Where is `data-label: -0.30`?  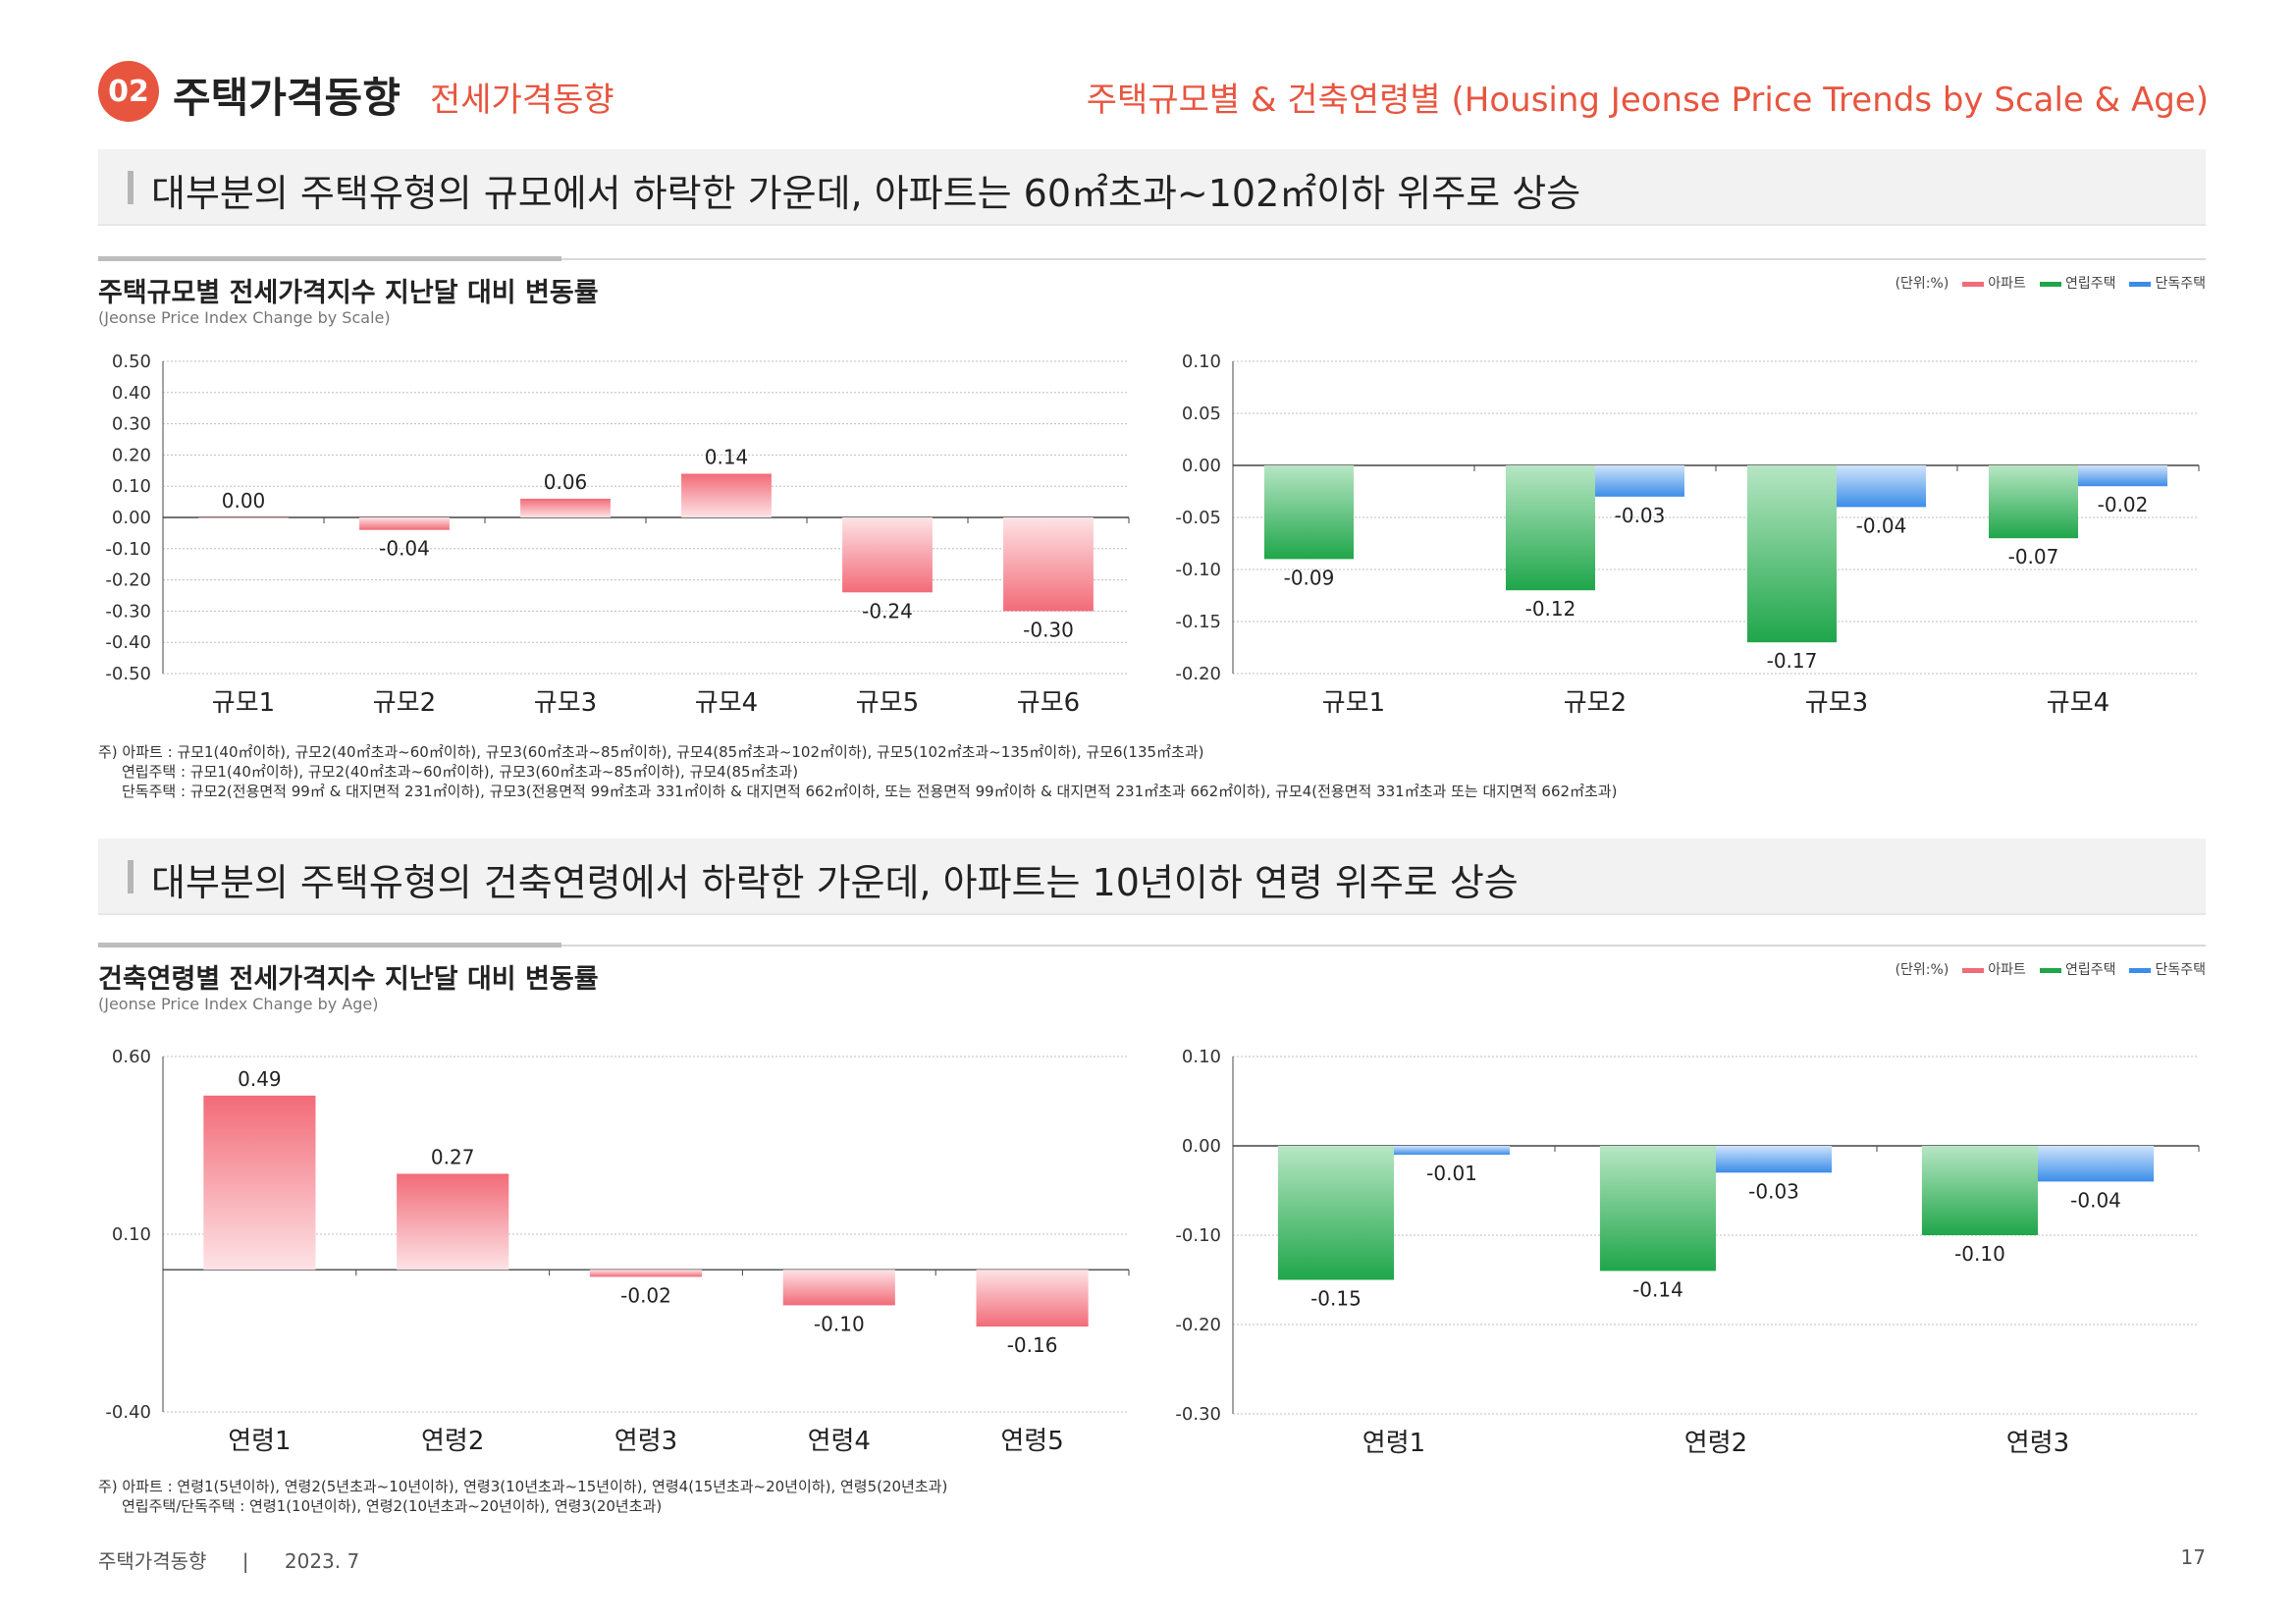 data-label: -0.30 is located at coordinates (1049, 629).